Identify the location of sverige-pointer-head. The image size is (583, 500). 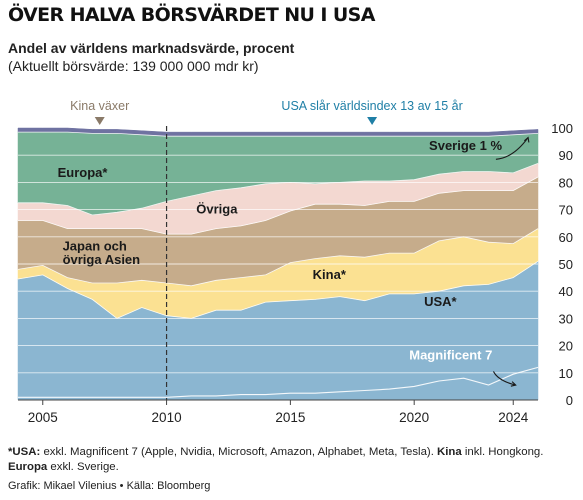
(526, 139).